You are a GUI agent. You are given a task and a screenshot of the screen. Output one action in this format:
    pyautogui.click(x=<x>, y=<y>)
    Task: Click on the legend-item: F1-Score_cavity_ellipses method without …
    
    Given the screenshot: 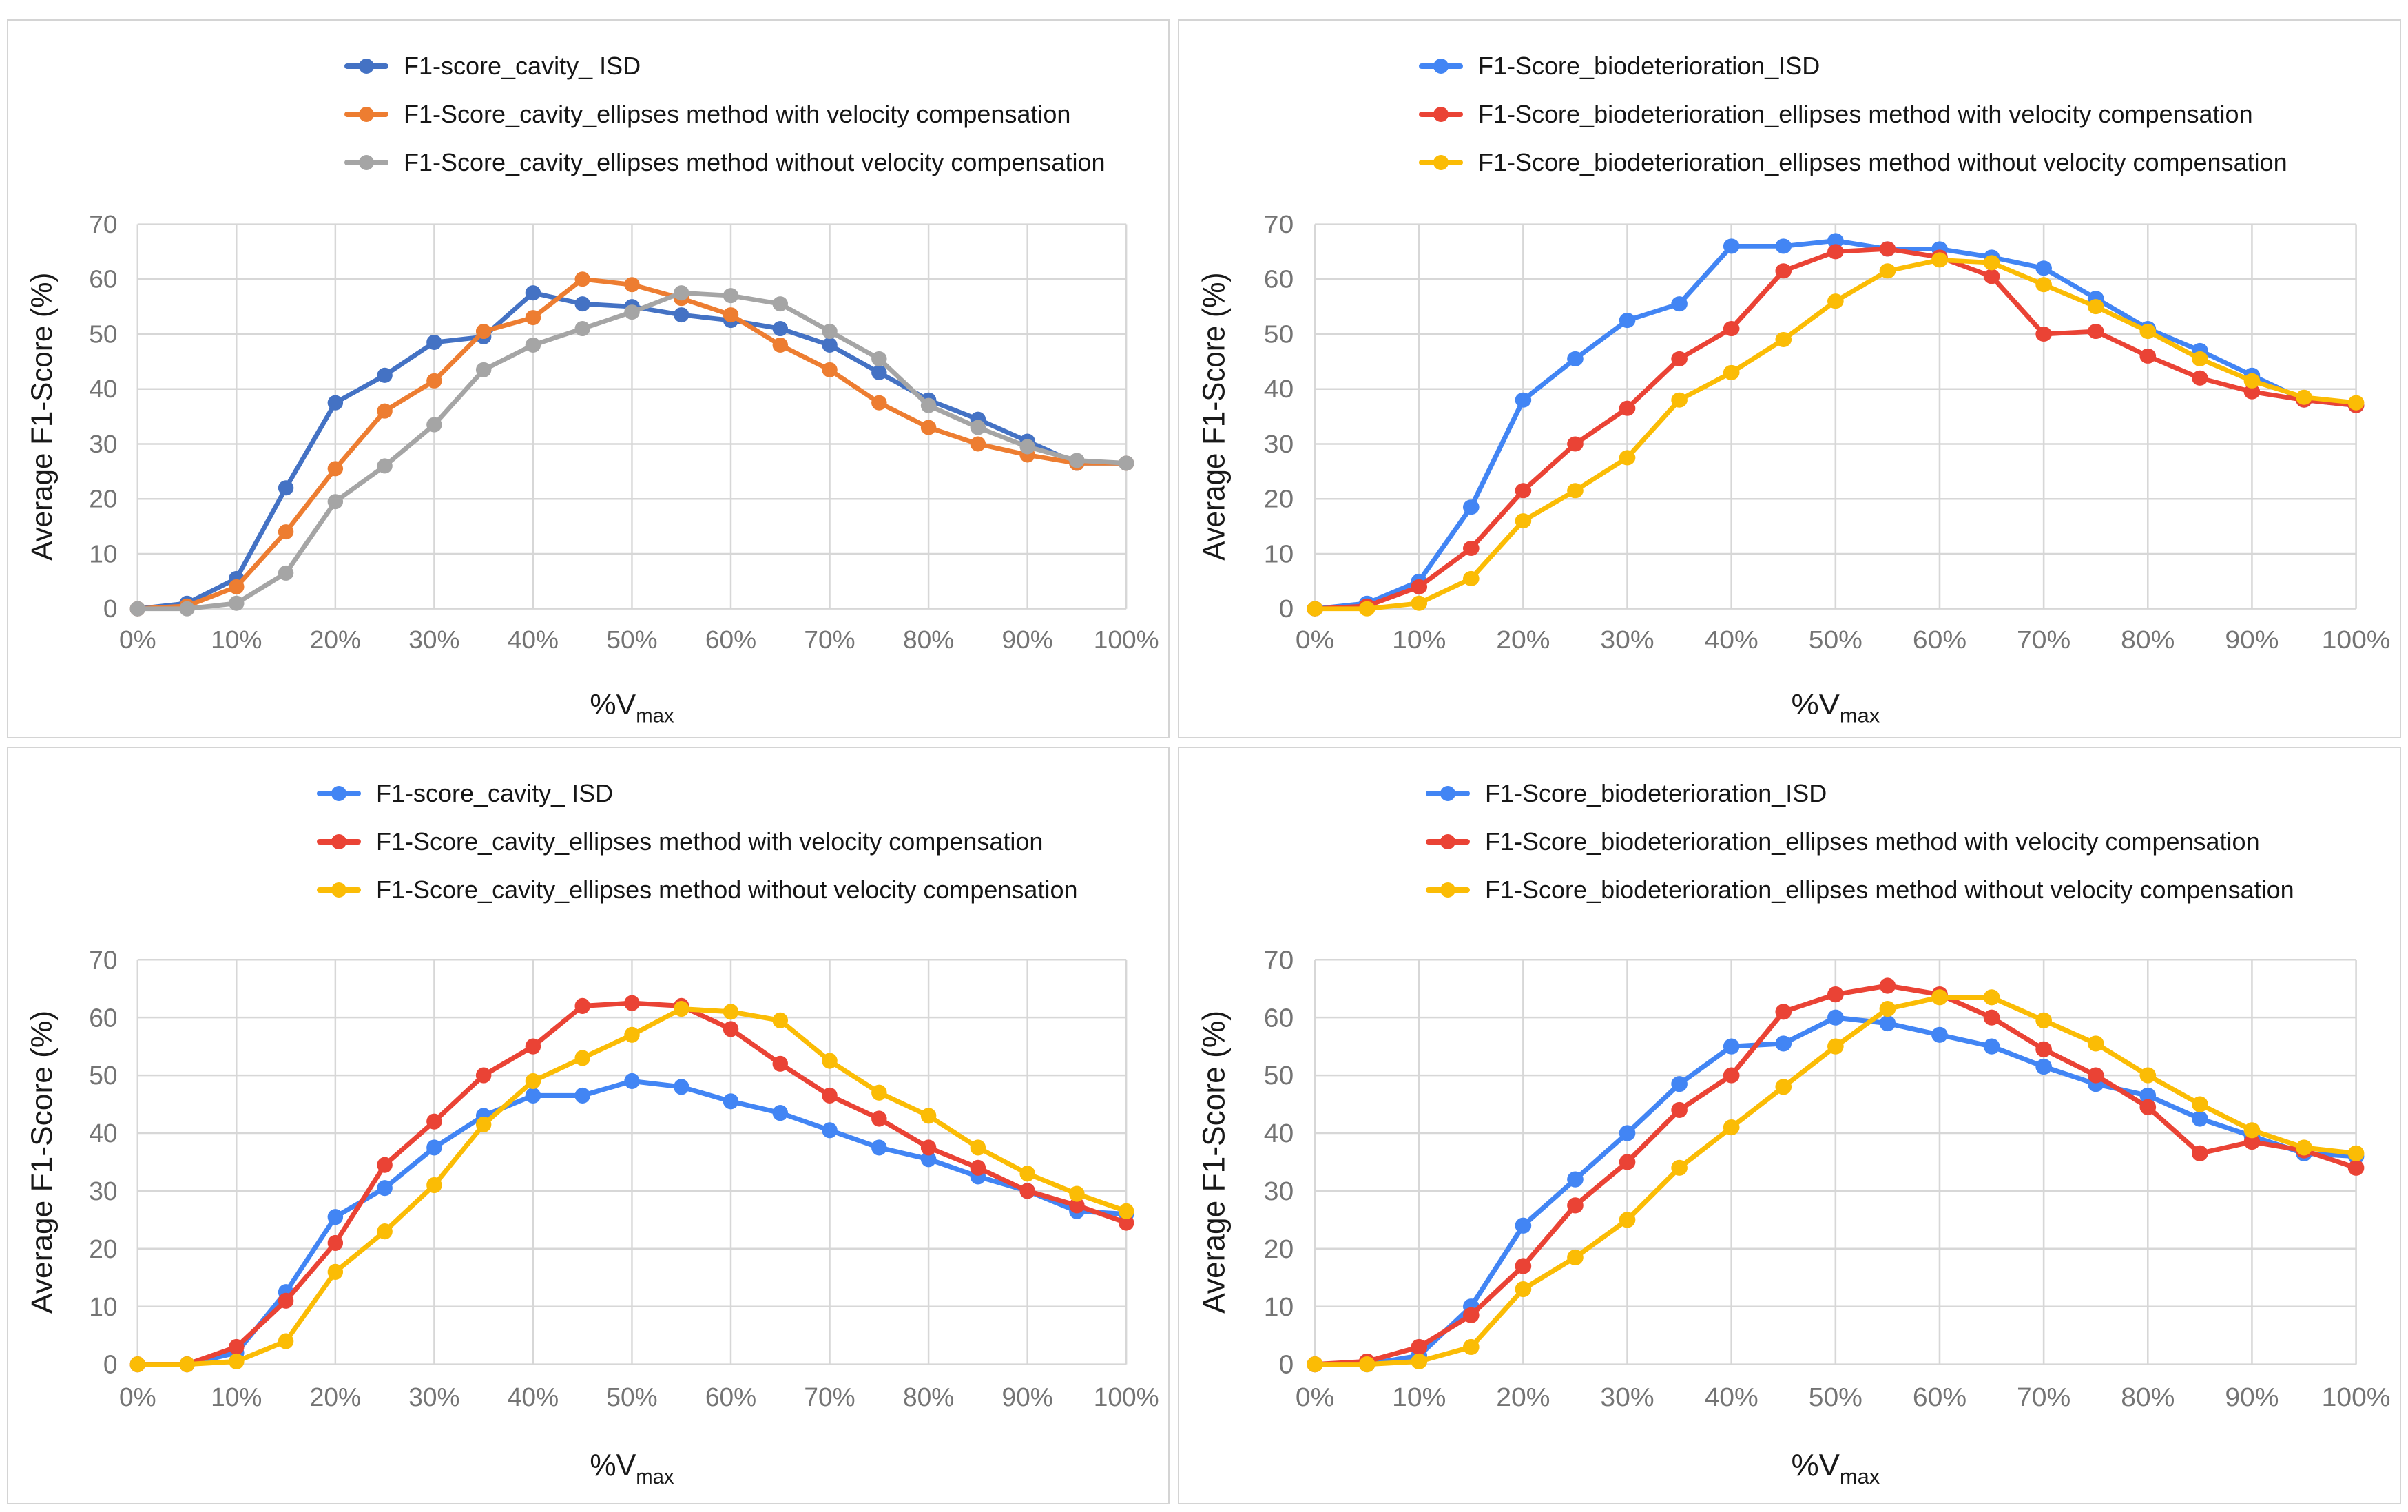 What is the action you would take?
    pyautogui.click(x=698, y=890)
    